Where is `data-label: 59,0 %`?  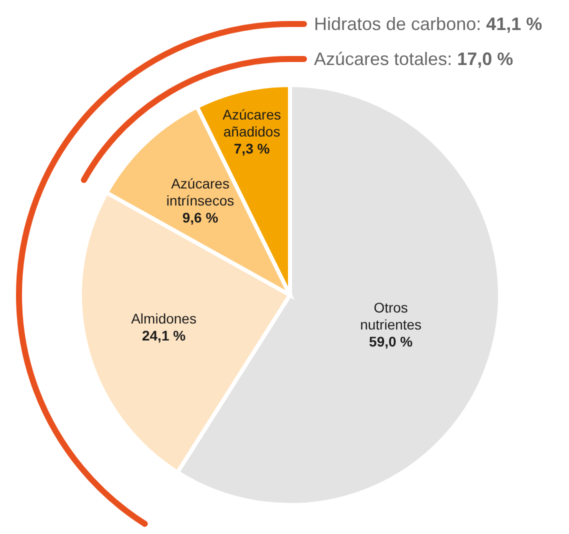 data-label: 59,0 % is located at coordinates (391, 341).